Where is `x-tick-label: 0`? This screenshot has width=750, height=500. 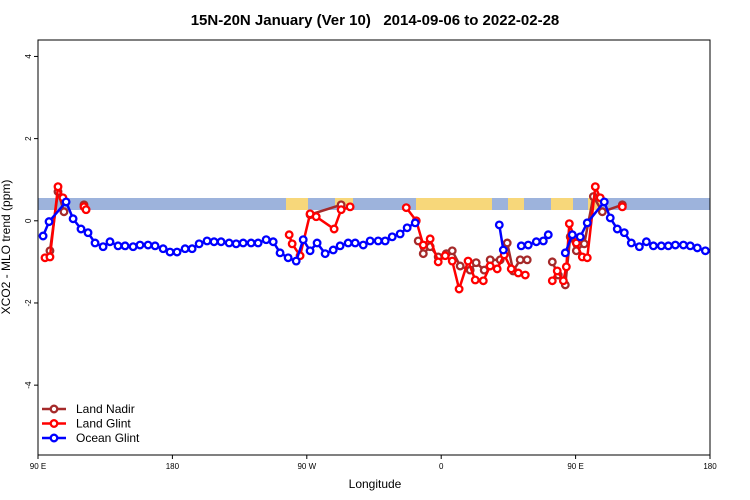 x-tick-label: 0 is located at coordinates (441, 466).